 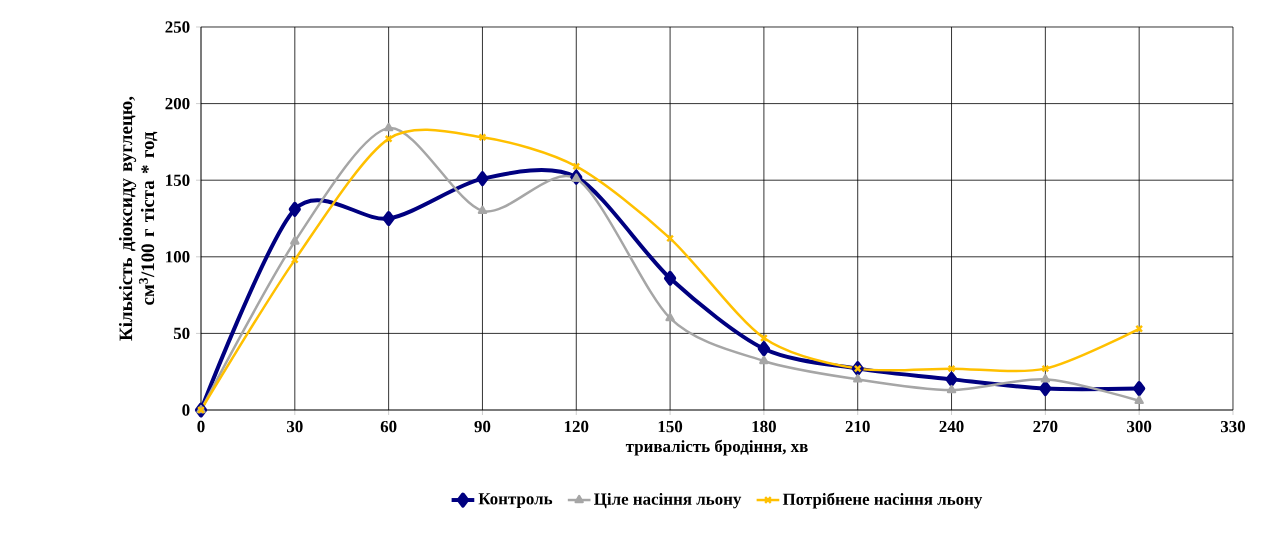 I want to click on x-tick-label: 120, so click(x=576, y=426).